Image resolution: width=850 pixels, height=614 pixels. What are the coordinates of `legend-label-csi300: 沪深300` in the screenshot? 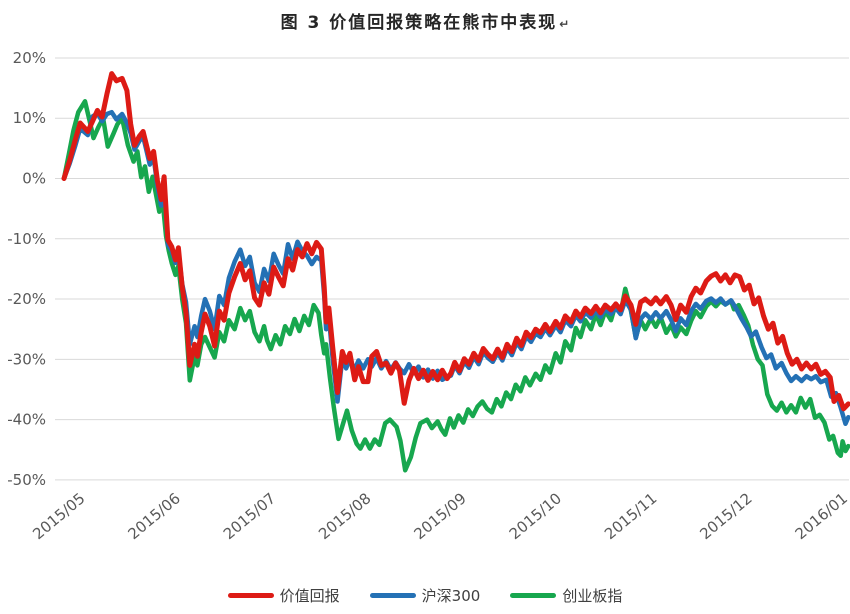 It's located at (451, 596).